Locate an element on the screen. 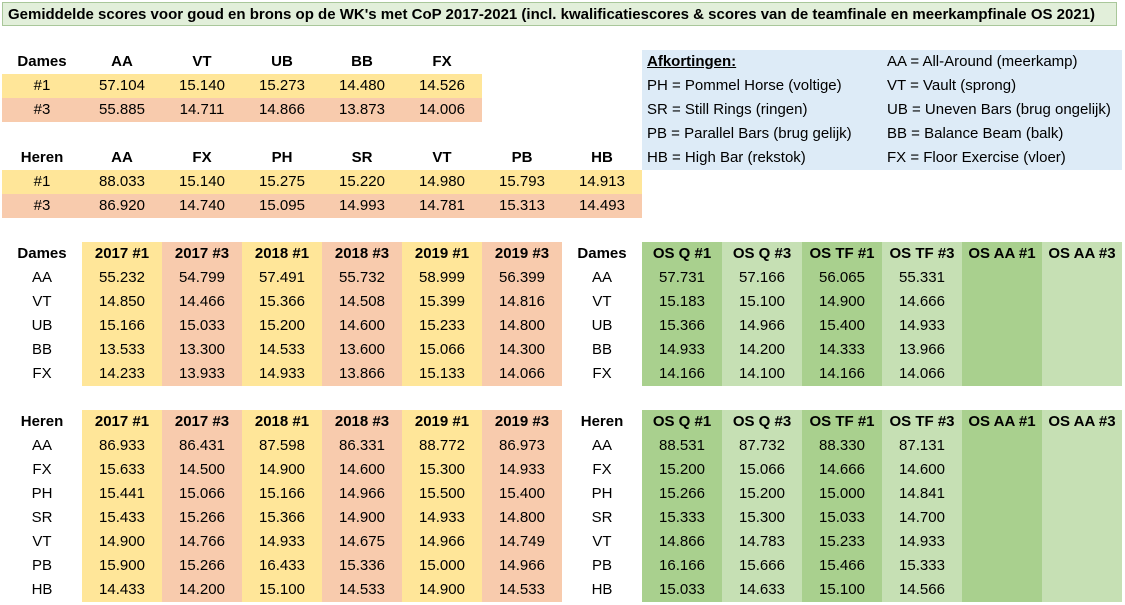 The height and width of the screenshot is (605, 1125). heren-summary-header: Heren is located at coordinates (42, 157).